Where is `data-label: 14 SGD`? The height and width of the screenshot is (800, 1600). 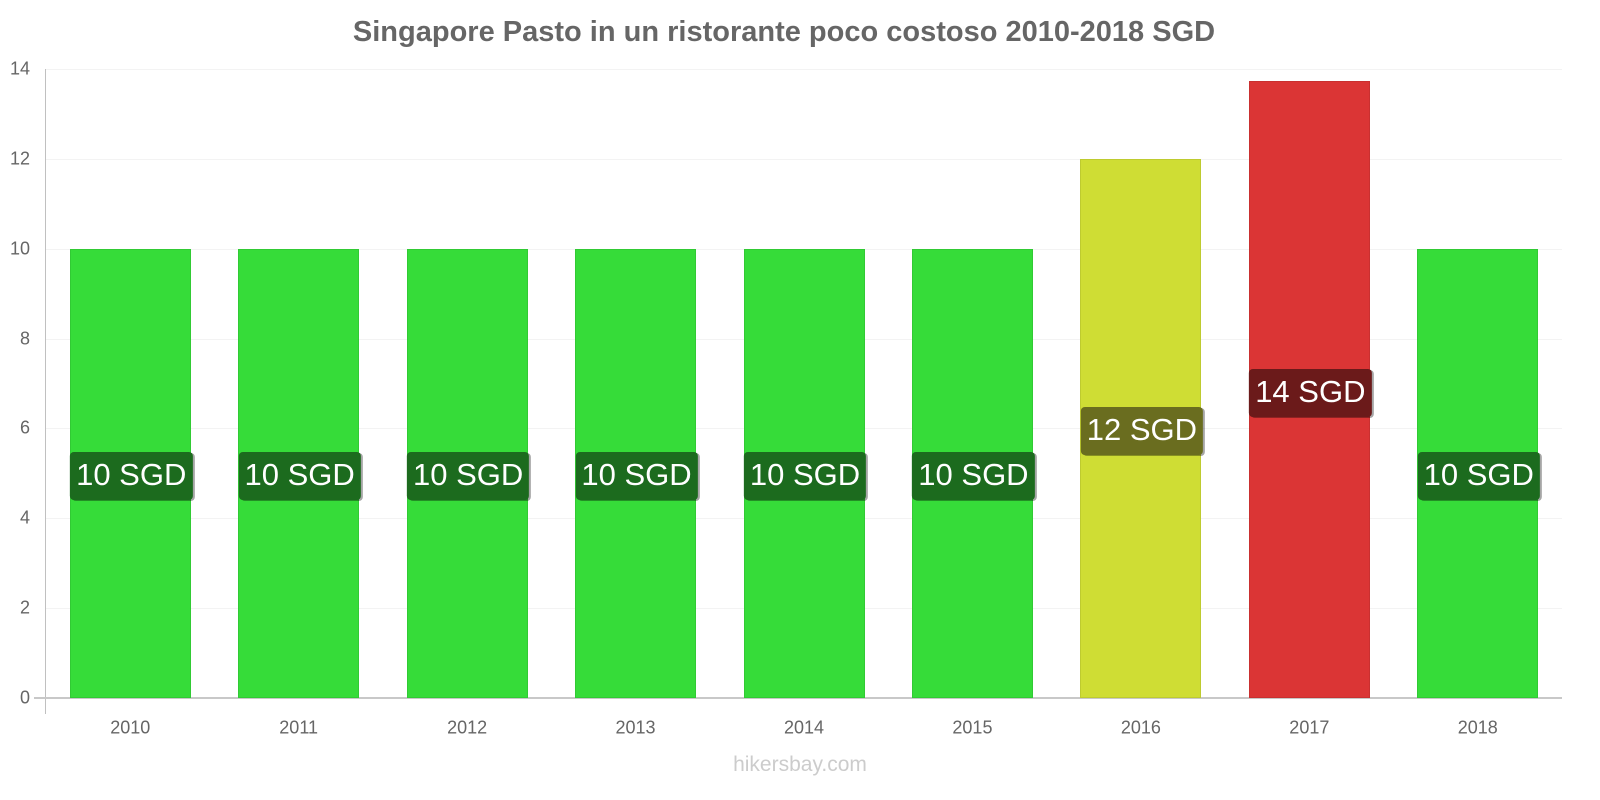
data-label: 14 SGD is located at coordinates (1310, 392).